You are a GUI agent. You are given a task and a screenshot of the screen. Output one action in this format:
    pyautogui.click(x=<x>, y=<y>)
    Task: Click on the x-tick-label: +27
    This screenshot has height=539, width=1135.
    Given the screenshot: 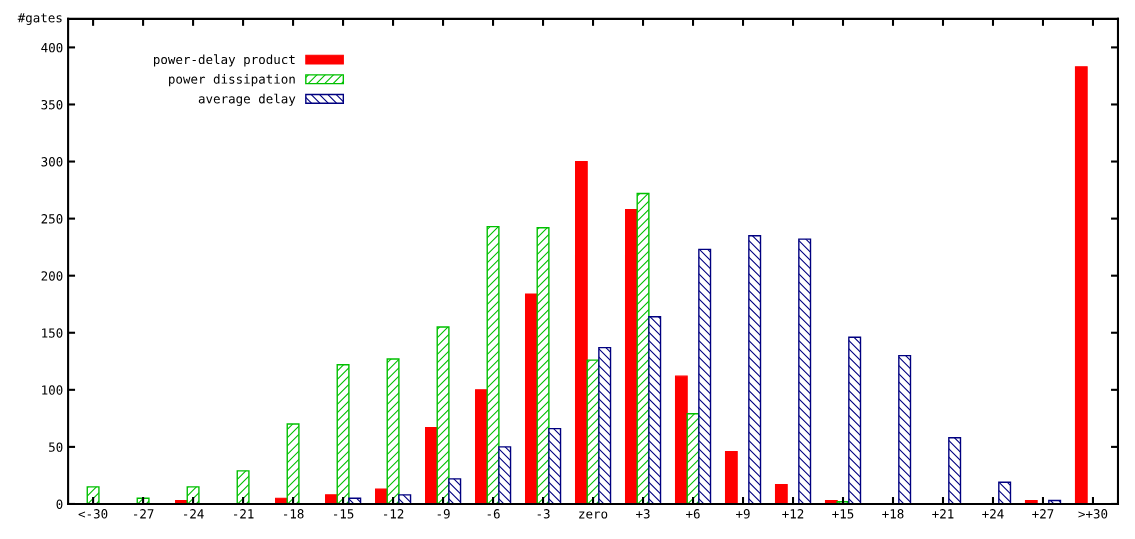 What is the action you would take?
    pyautogui.click(x=1043, y=514)
    